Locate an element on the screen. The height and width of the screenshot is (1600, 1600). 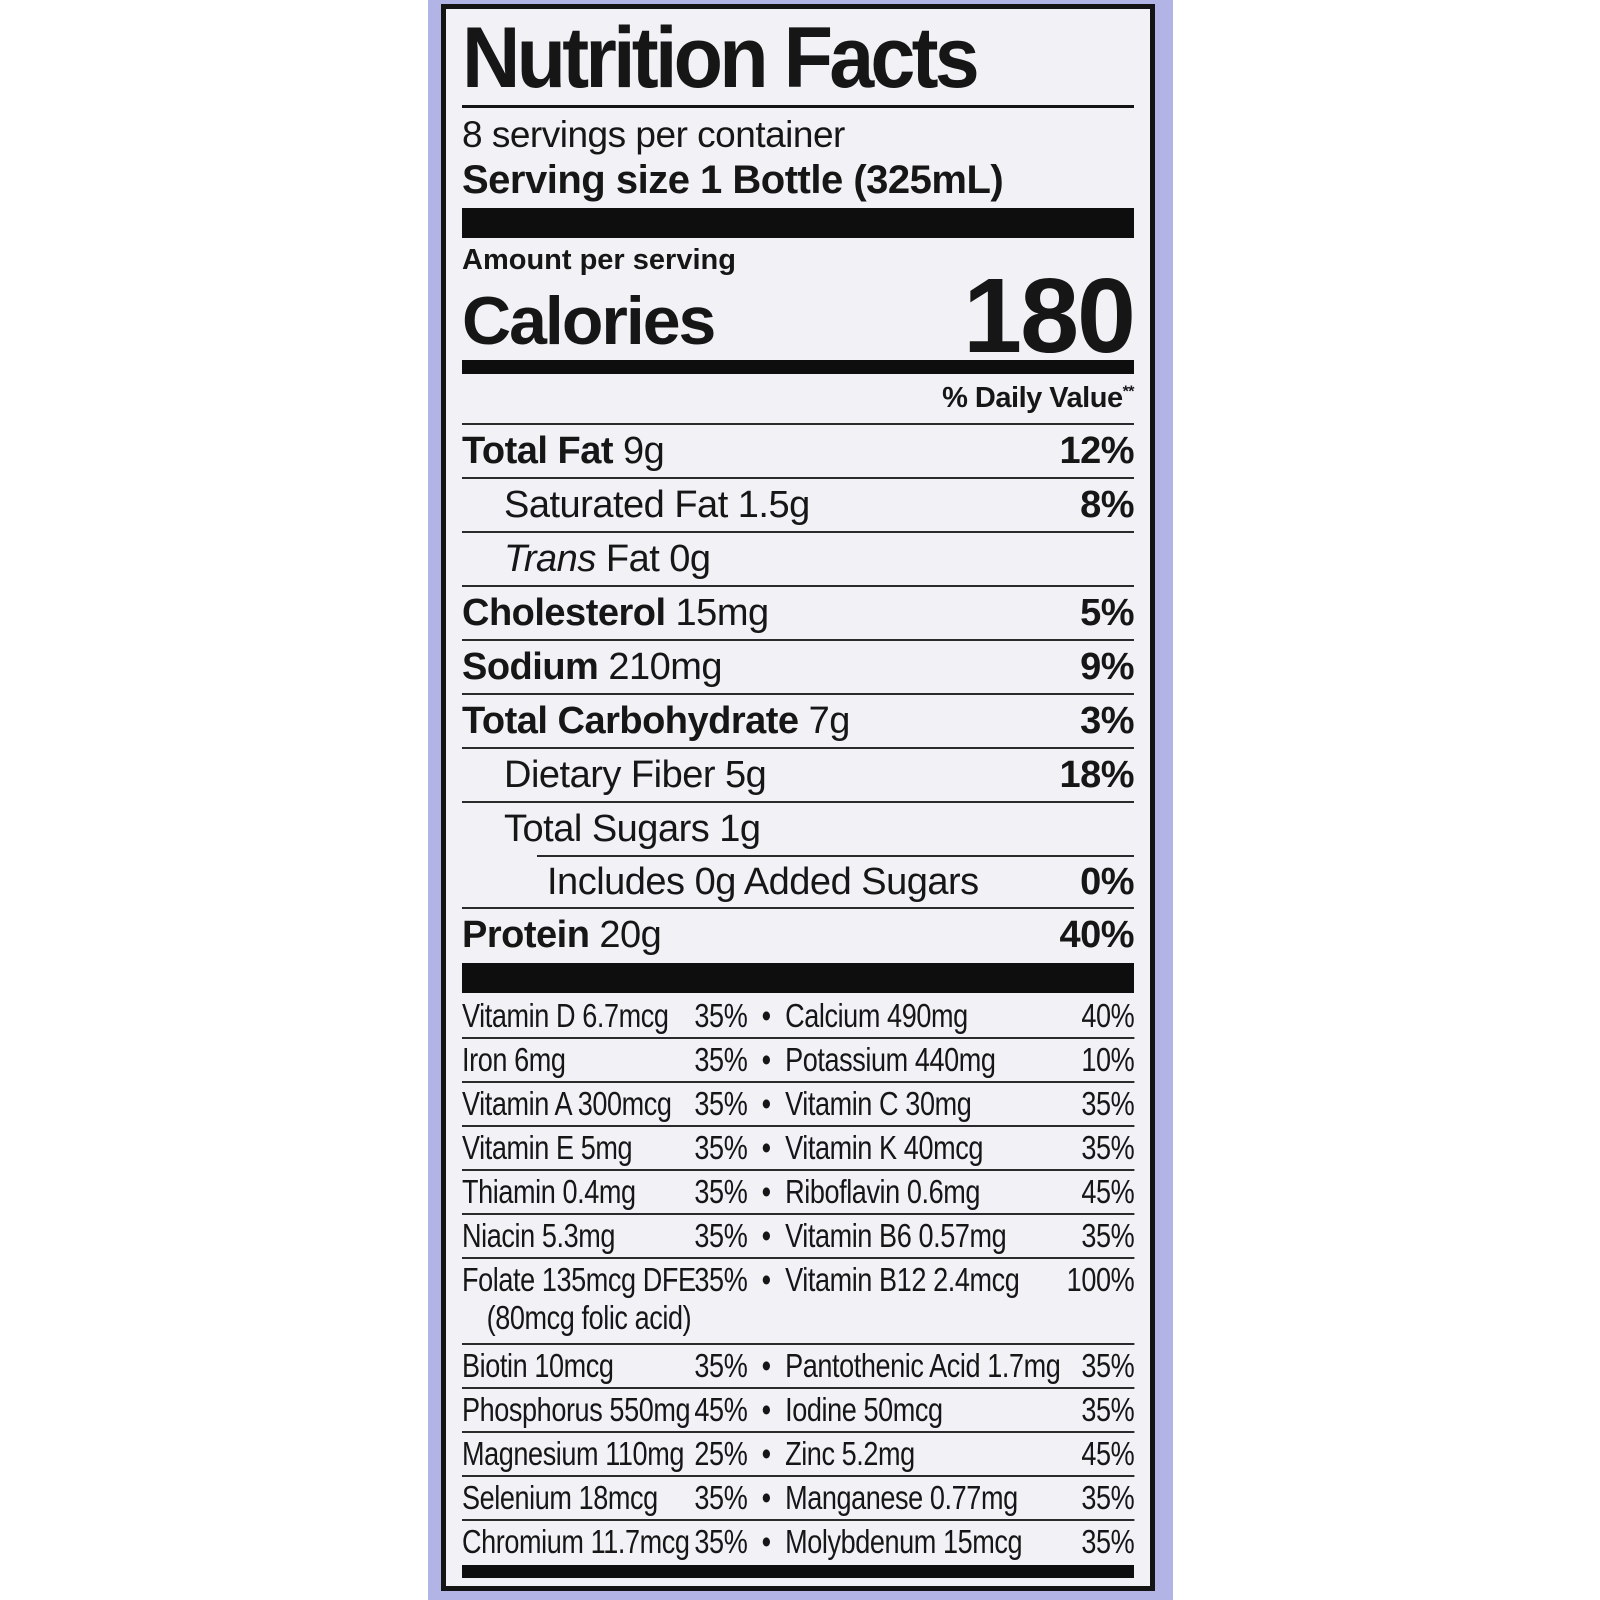
nutrient-row-sodium: Sodium 210mg 9% is located at coordinates (798, 666).